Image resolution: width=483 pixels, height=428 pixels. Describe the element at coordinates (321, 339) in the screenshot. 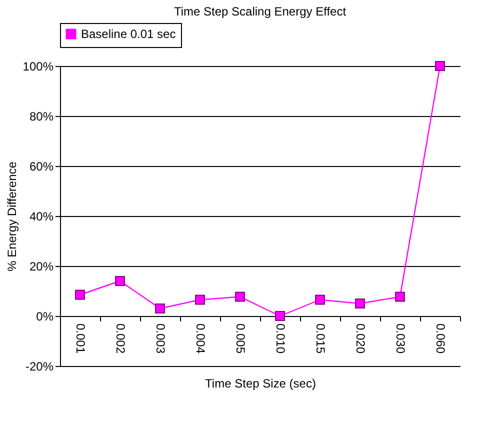

I see `x-tick-label: 0.015` at that location.